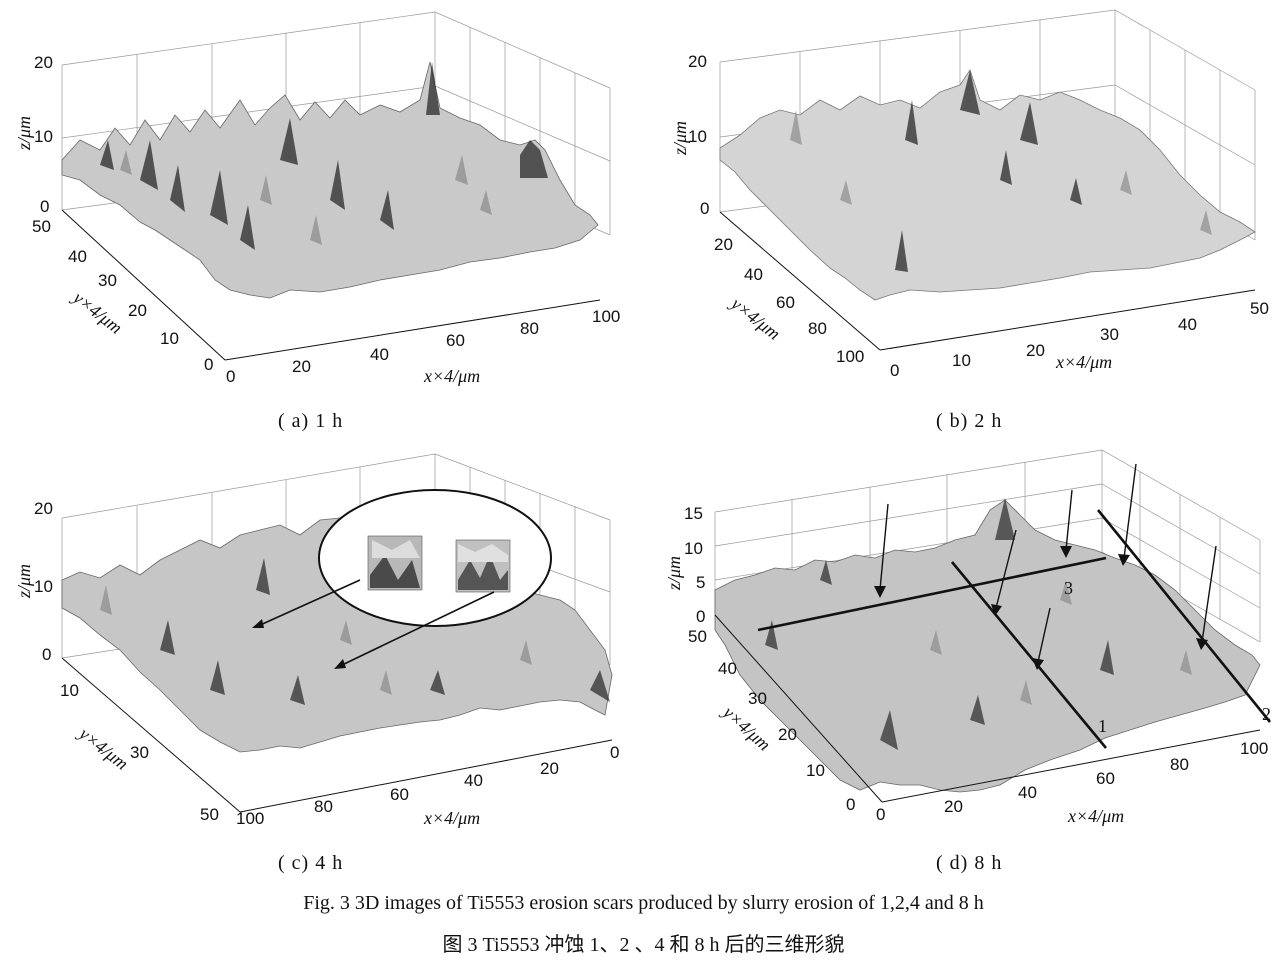 Image resolution: width=1287 pixels, height=963 pixels. I want to click on subfigure-caption: ( d) 8 h, so click(969, 863).